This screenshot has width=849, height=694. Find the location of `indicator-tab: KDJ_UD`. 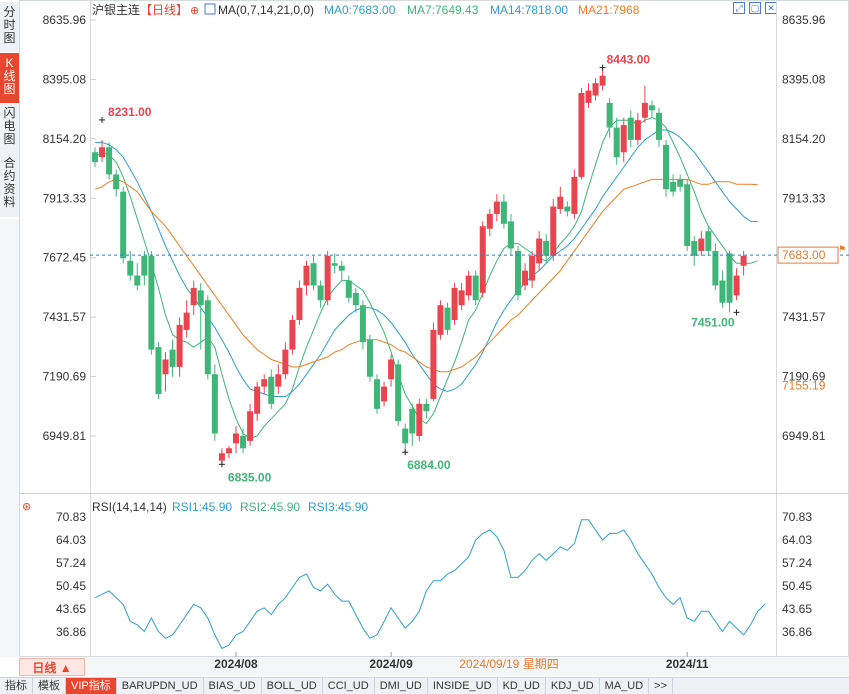

indicator-tab: KDJ_UD is located at coordinates (573, 686).